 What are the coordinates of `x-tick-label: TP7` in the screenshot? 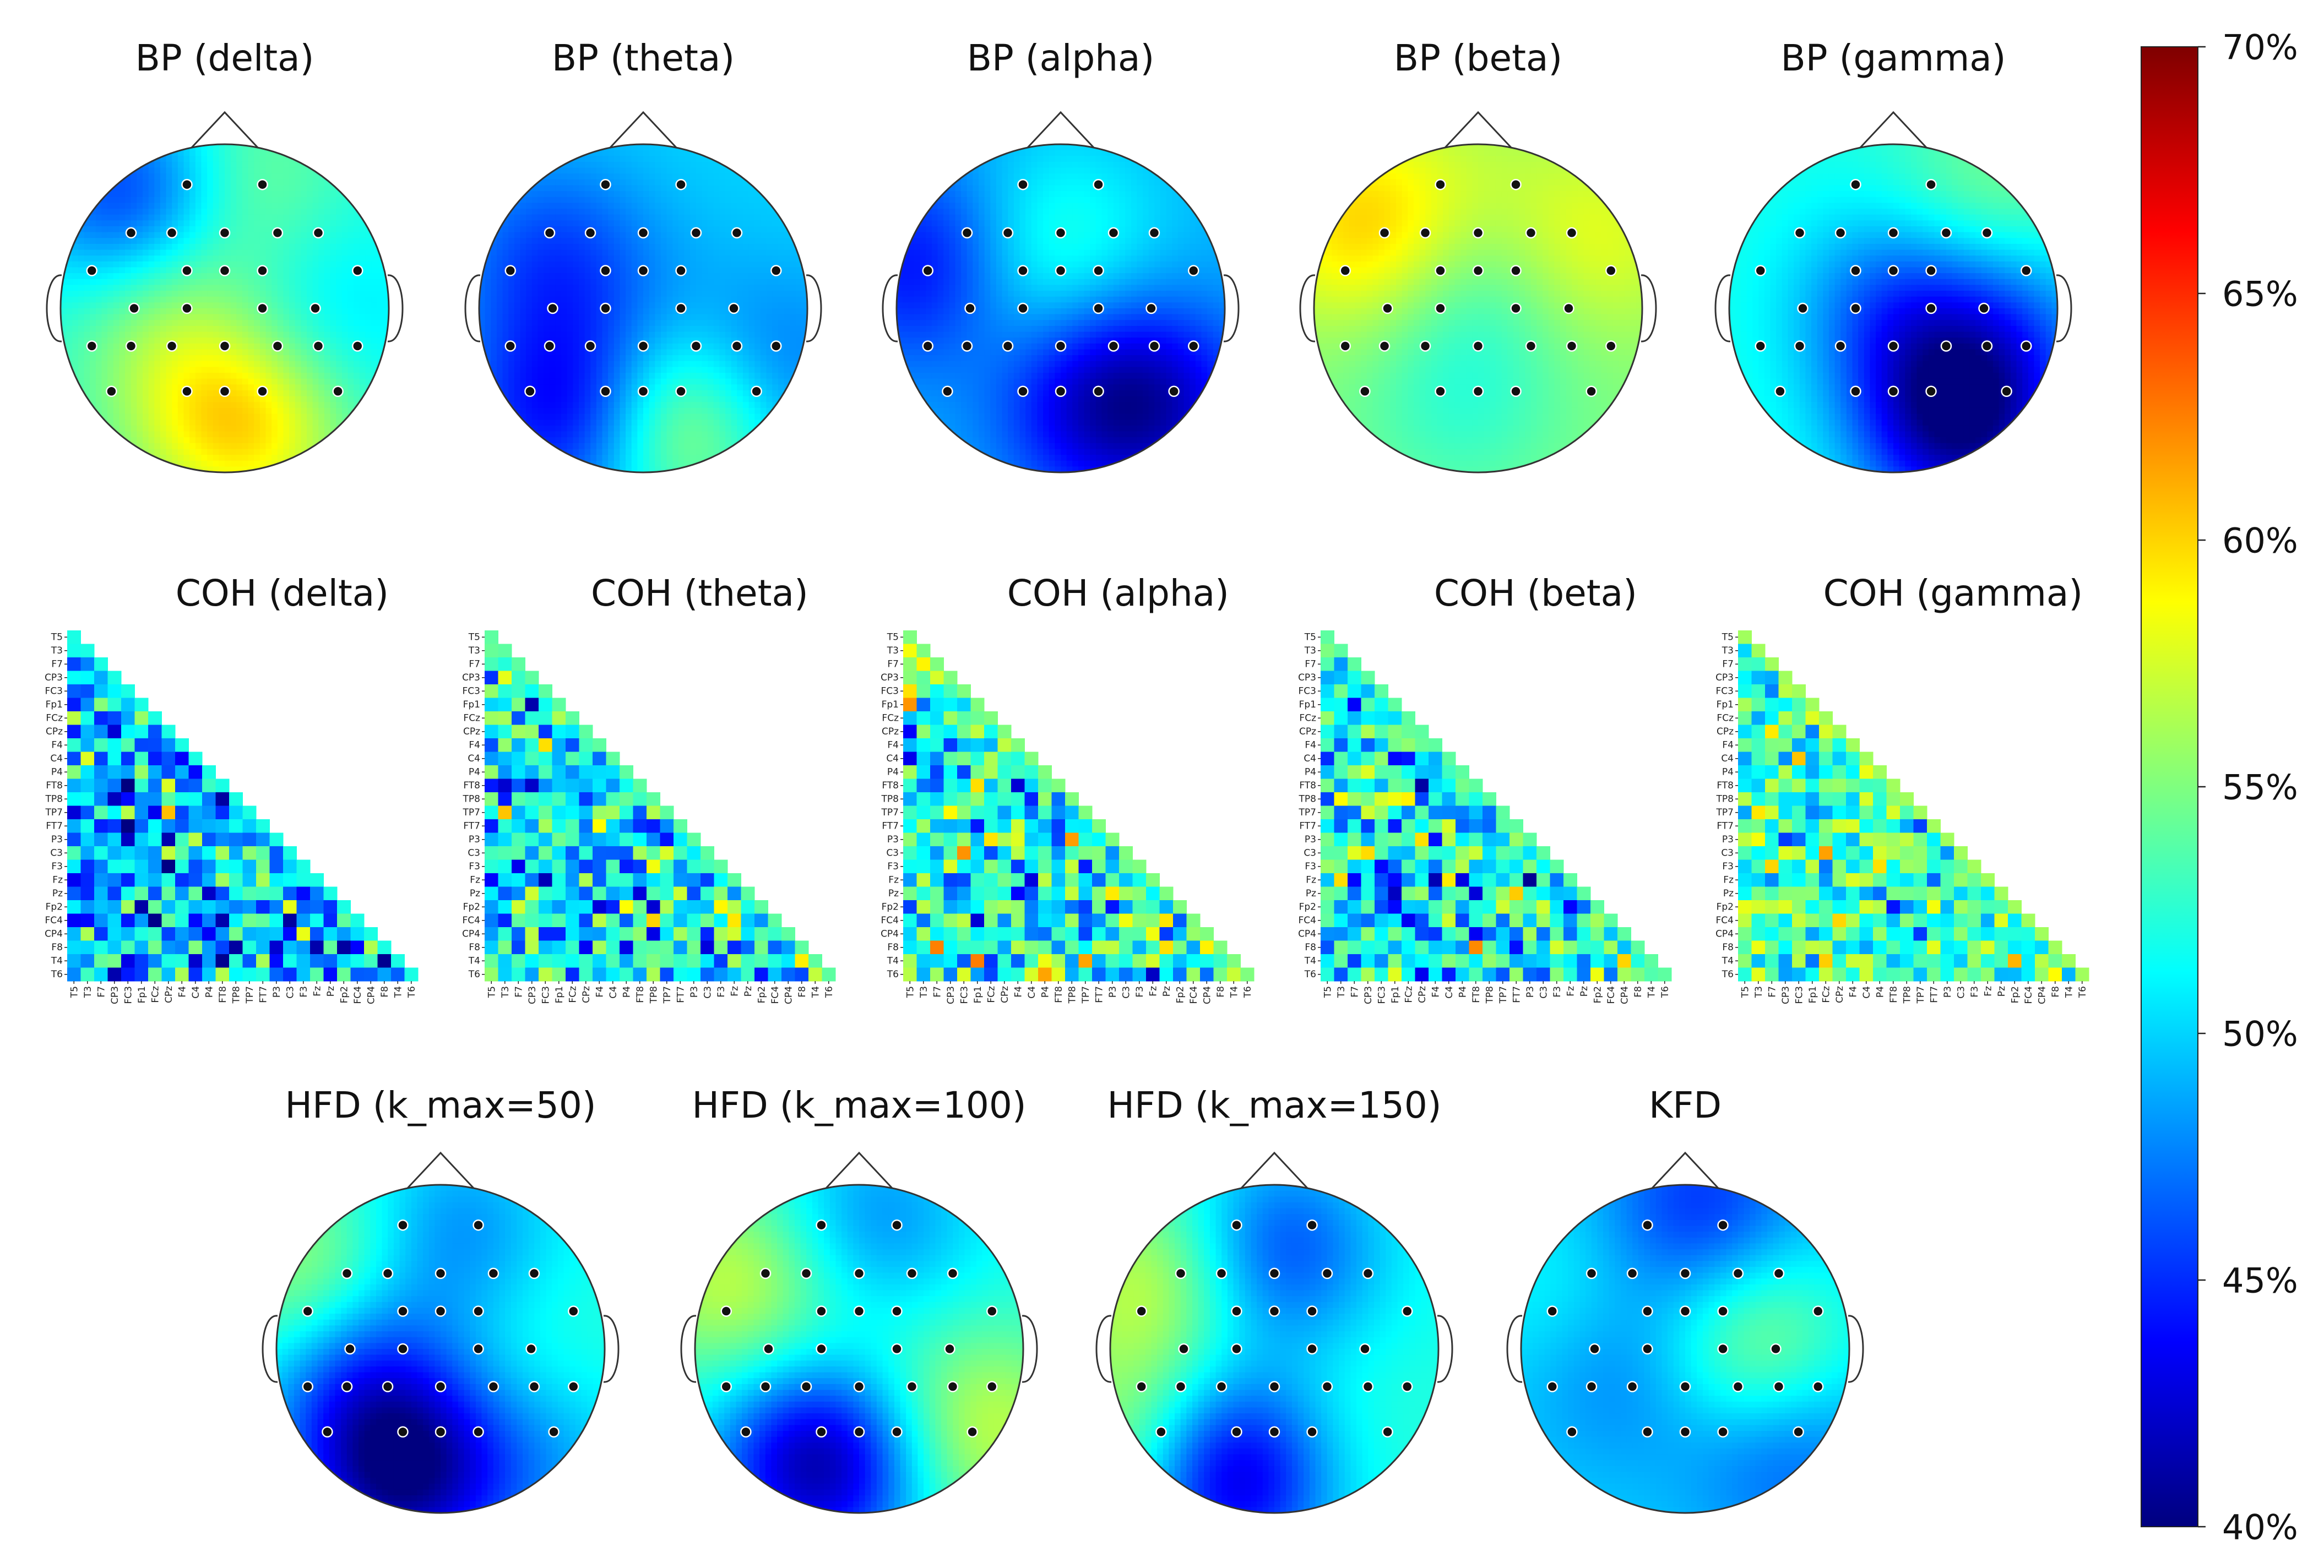 It's located at (667, 995).